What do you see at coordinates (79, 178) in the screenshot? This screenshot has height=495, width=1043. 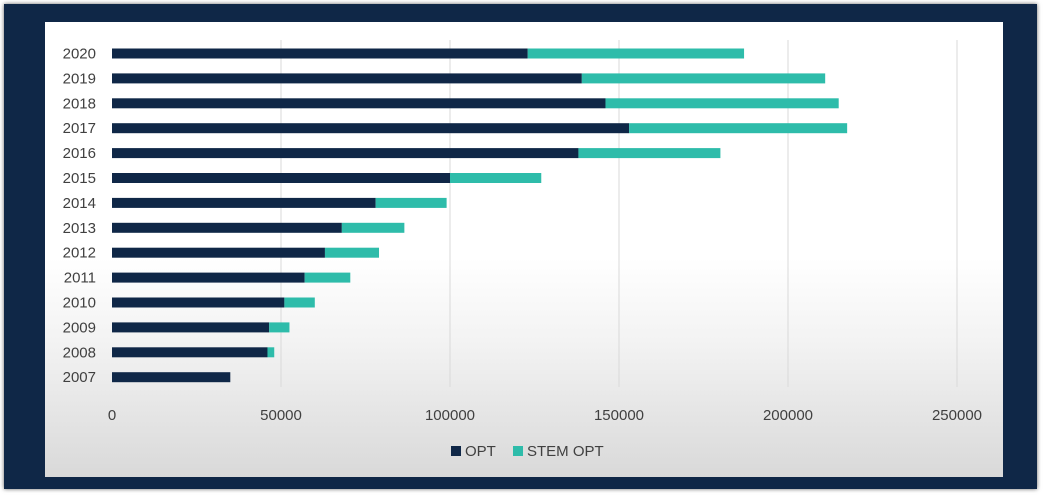 I see `y-tick-label: 2015` at bounding box center [79, 178].